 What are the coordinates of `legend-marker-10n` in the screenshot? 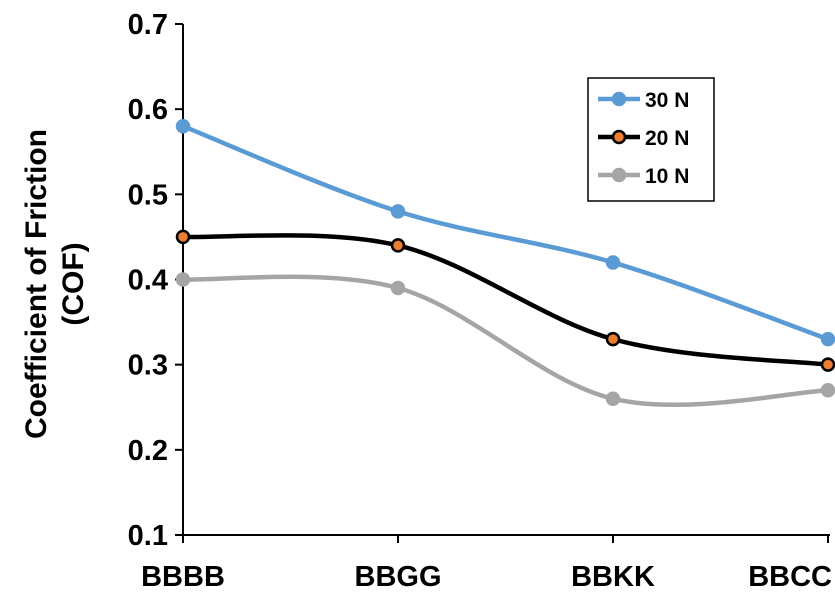 It's located at (619, 175).